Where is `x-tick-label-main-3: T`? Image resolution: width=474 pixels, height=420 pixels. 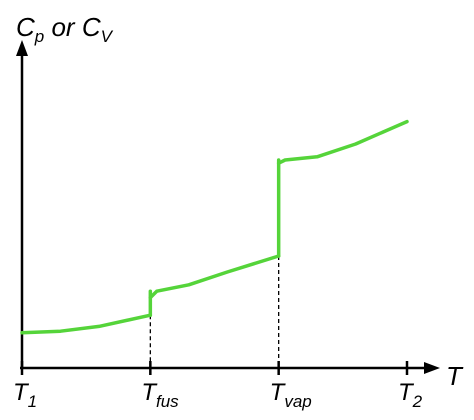
x-tick-label-main-3: T is located at coordinates (406, 392).